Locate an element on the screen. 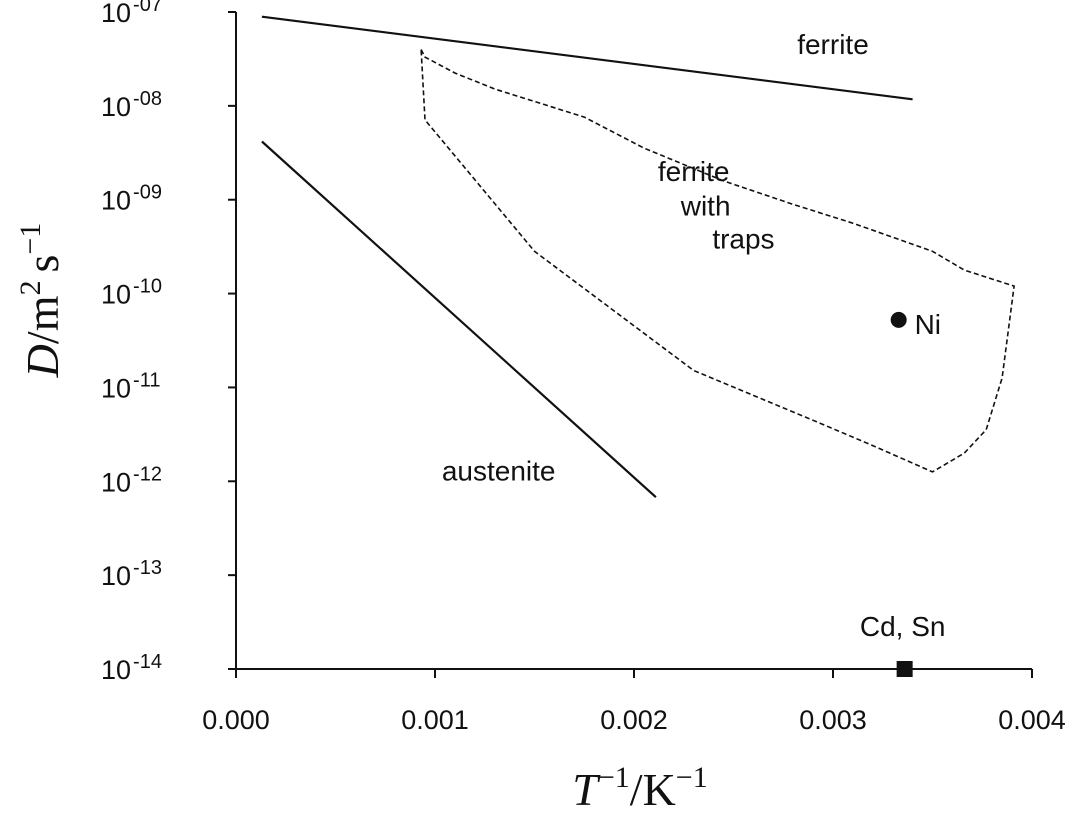  point-marker-cd-sn is located at coordinates (904, 669).